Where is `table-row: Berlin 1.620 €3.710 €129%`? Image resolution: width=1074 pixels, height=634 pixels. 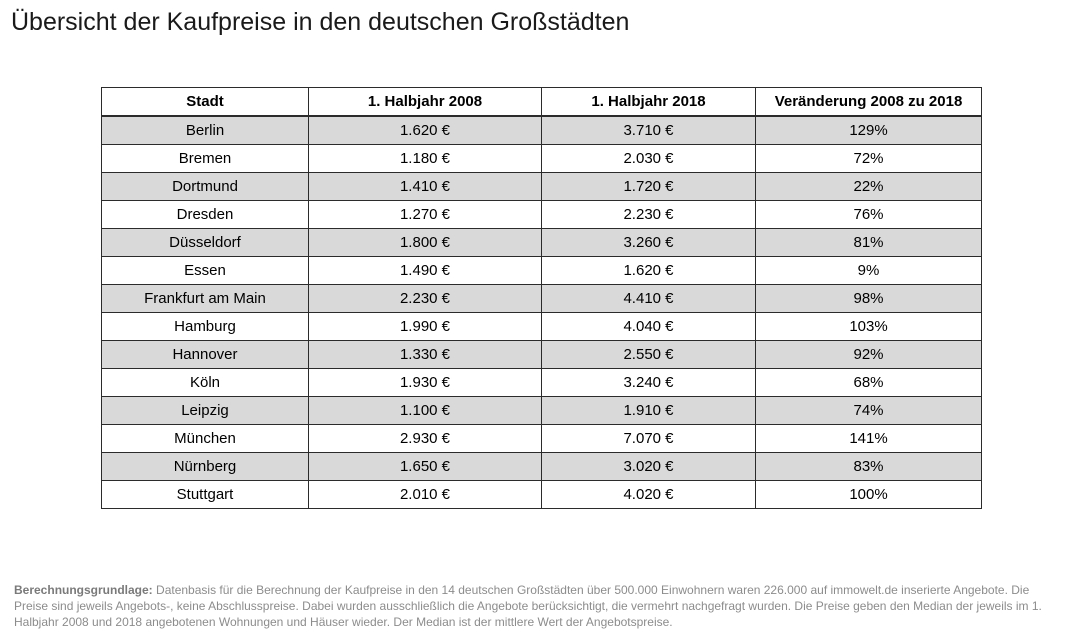 table-row: Berlin 1.620 €3.710 €129% is located at coordinates (541, 130).